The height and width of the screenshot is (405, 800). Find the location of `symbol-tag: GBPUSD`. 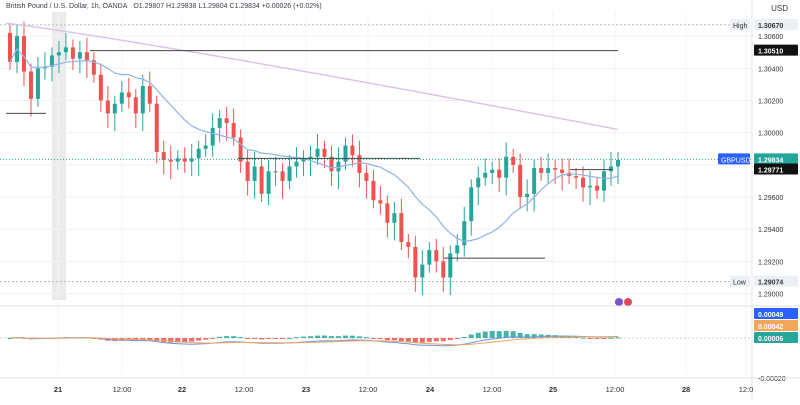

symbol-tag: GBPUSD is located at coordinates (736, 160).